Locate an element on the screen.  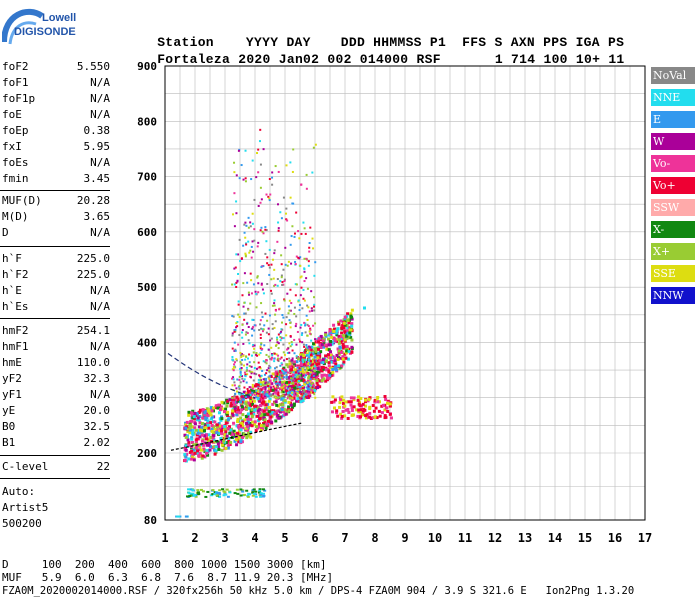
header-value-p1: RSF is located at coordinates (428, 59).